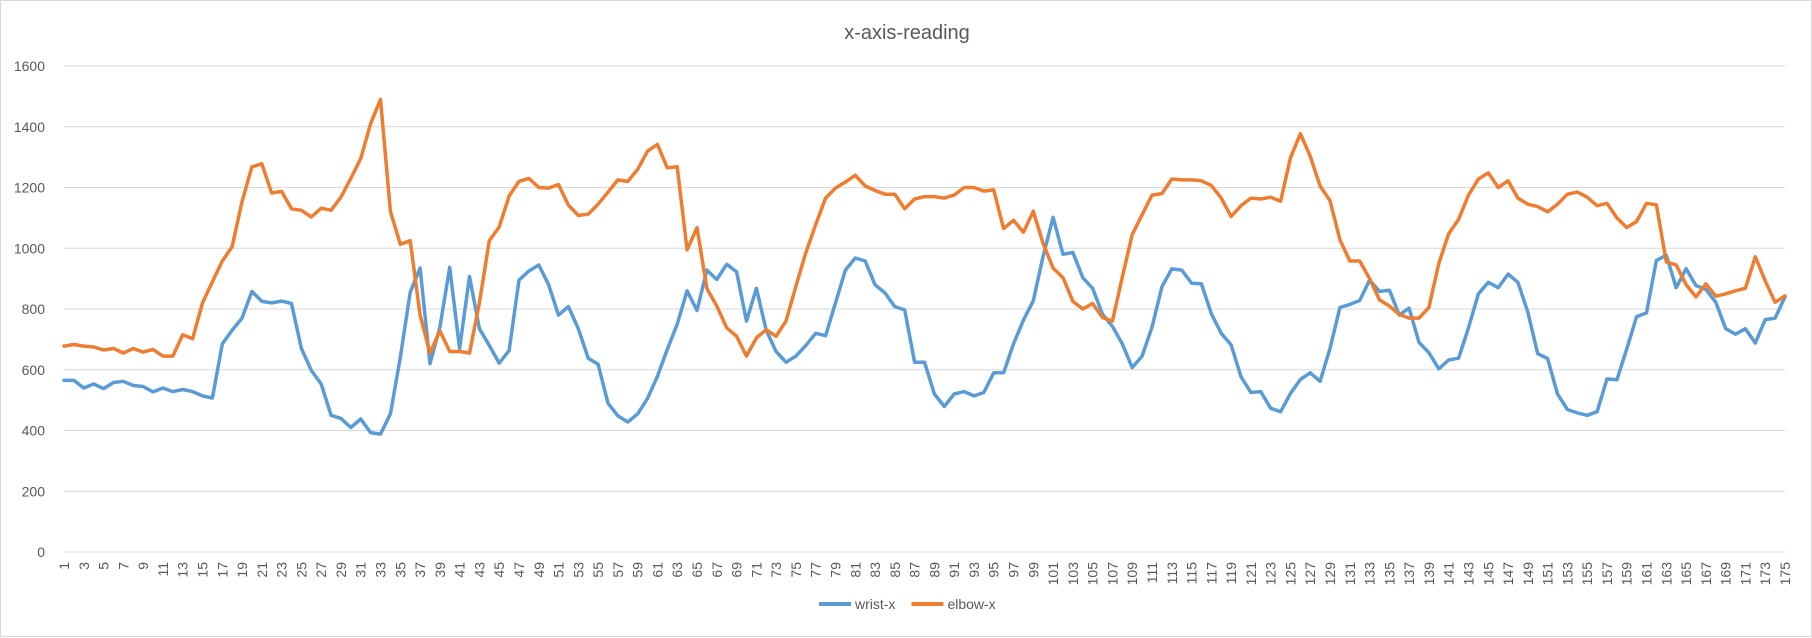 This screenshot has height=638, width=1812. Describe the element at coordinates (321, 570) in the screenshot. I see `x-tick-label: 27` at that location.